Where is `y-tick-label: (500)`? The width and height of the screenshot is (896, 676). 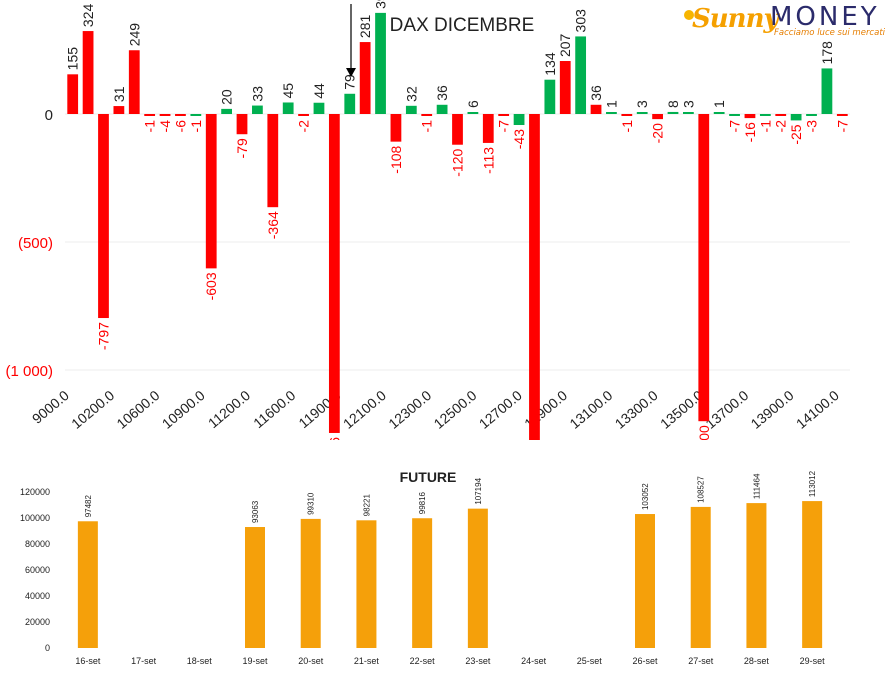 y-tick-label: (500) is located at coordinates (35, 243).